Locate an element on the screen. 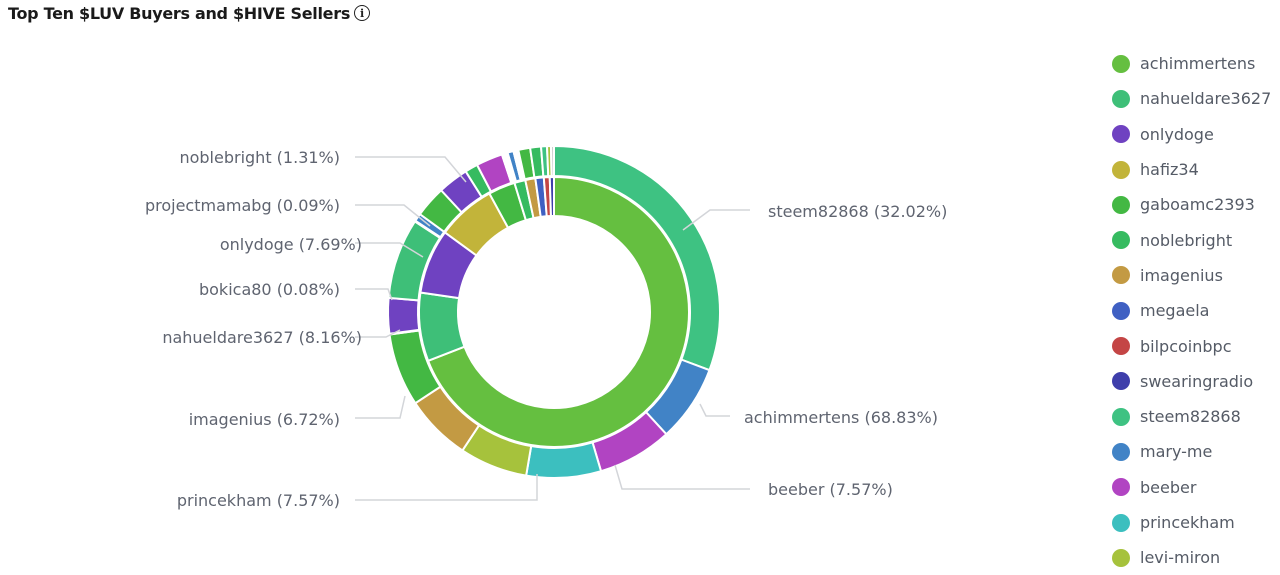 The height and width of the screenshot is (575, 1280). slice-princekham is located at coordinates (563, 460).